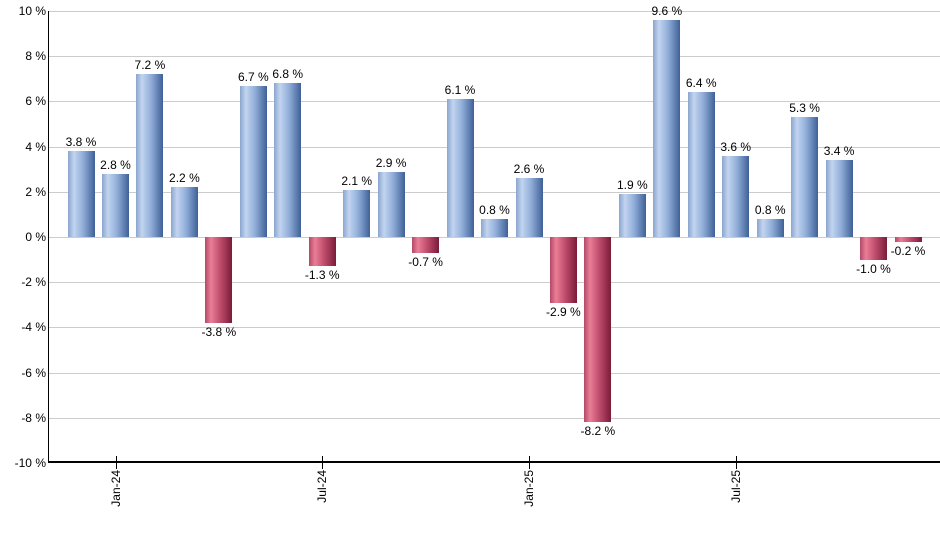 The width and height of the screenshot is (940, 550). Describe the element at coordinates (115, 488) in the screenshot. I see `x-axis-tick-label: Jan-24` at that location.